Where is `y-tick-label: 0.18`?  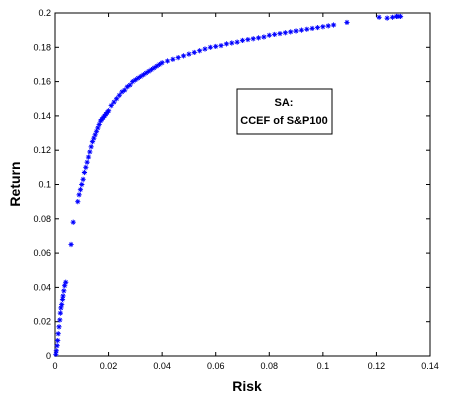 y-tick-label: 0.18 is located at coordinates (42, 47).